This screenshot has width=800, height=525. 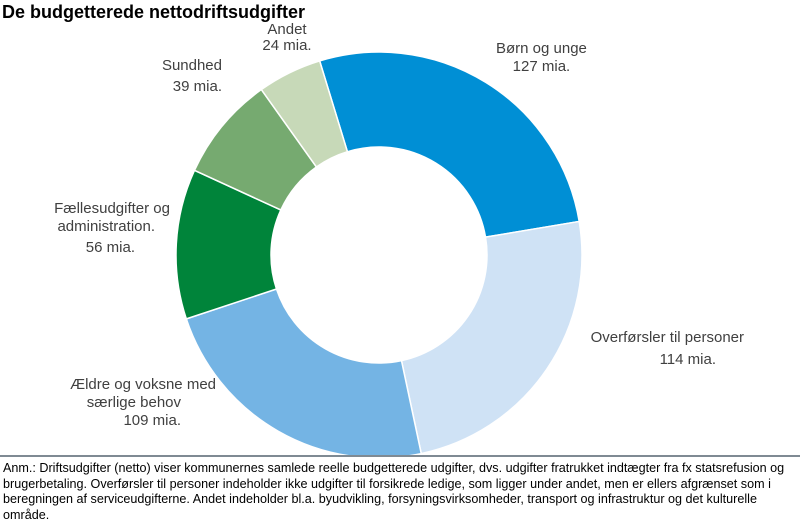 What do you see at coordinates (152, 420) in the screenshot?
I see `label-value: 109 mia.` at bounding box center [152, 420].